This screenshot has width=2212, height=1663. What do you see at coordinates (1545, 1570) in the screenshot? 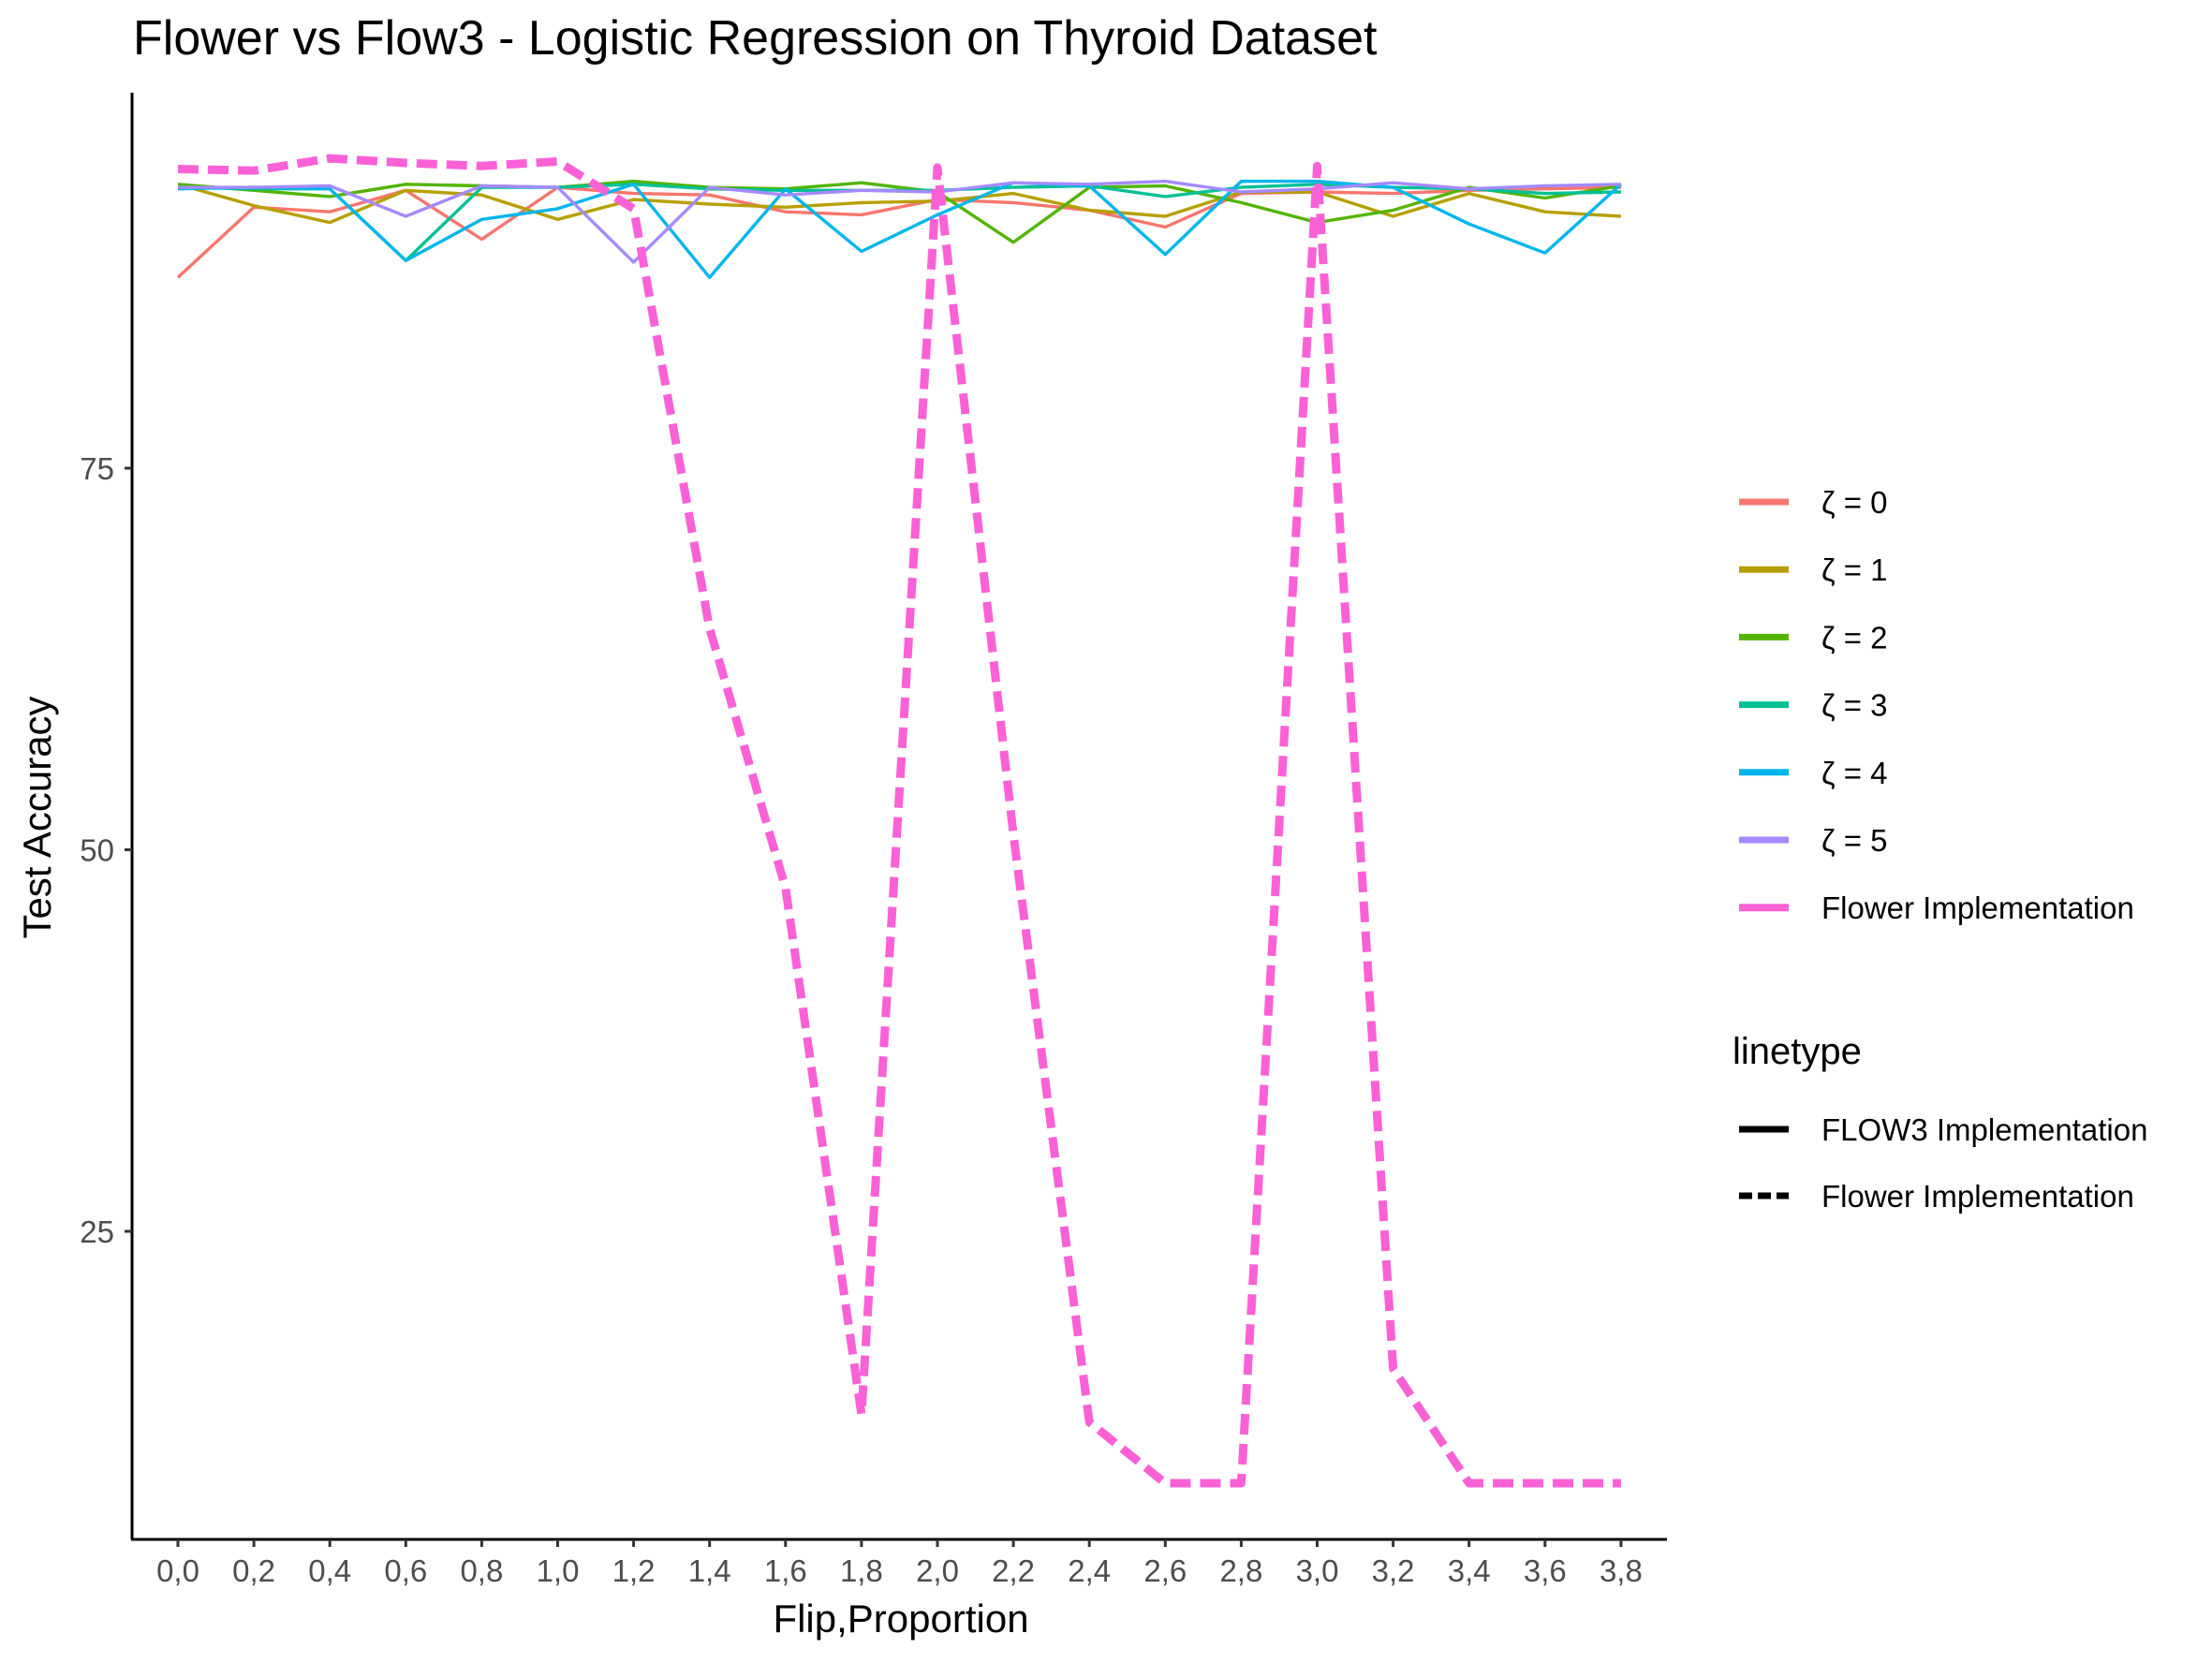
I see `x-tick-label: 3,6` at bounding box center [1545, 1570].